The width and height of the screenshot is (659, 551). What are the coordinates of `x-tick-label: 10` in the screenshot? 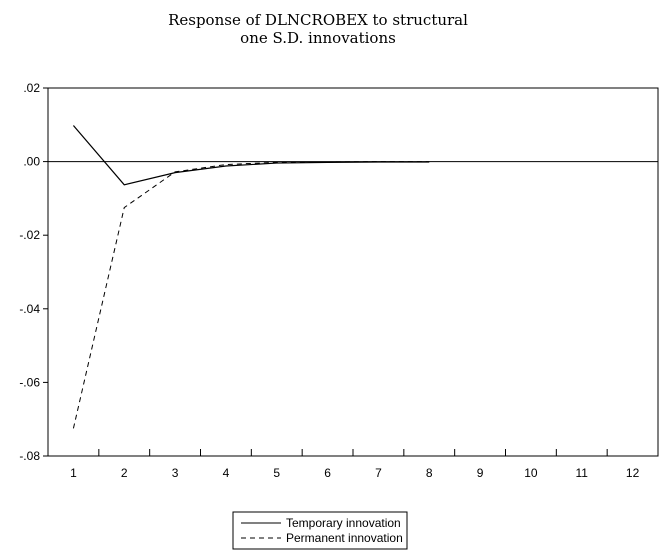 It's located at (531, 473).